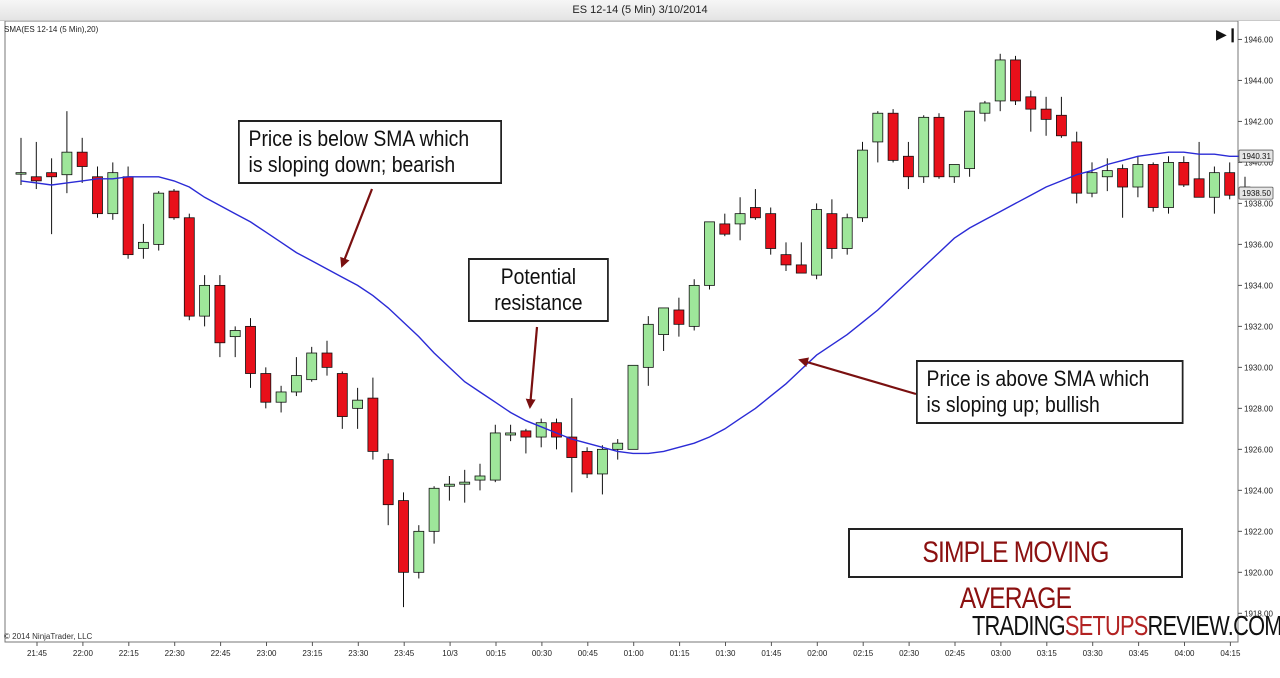 This screenshot has height=678, width=1280. What do you see at coordinates (221, 653) in the screenshot?
I see `x-tick-label: 22:45` at bounding box center [221, 653].